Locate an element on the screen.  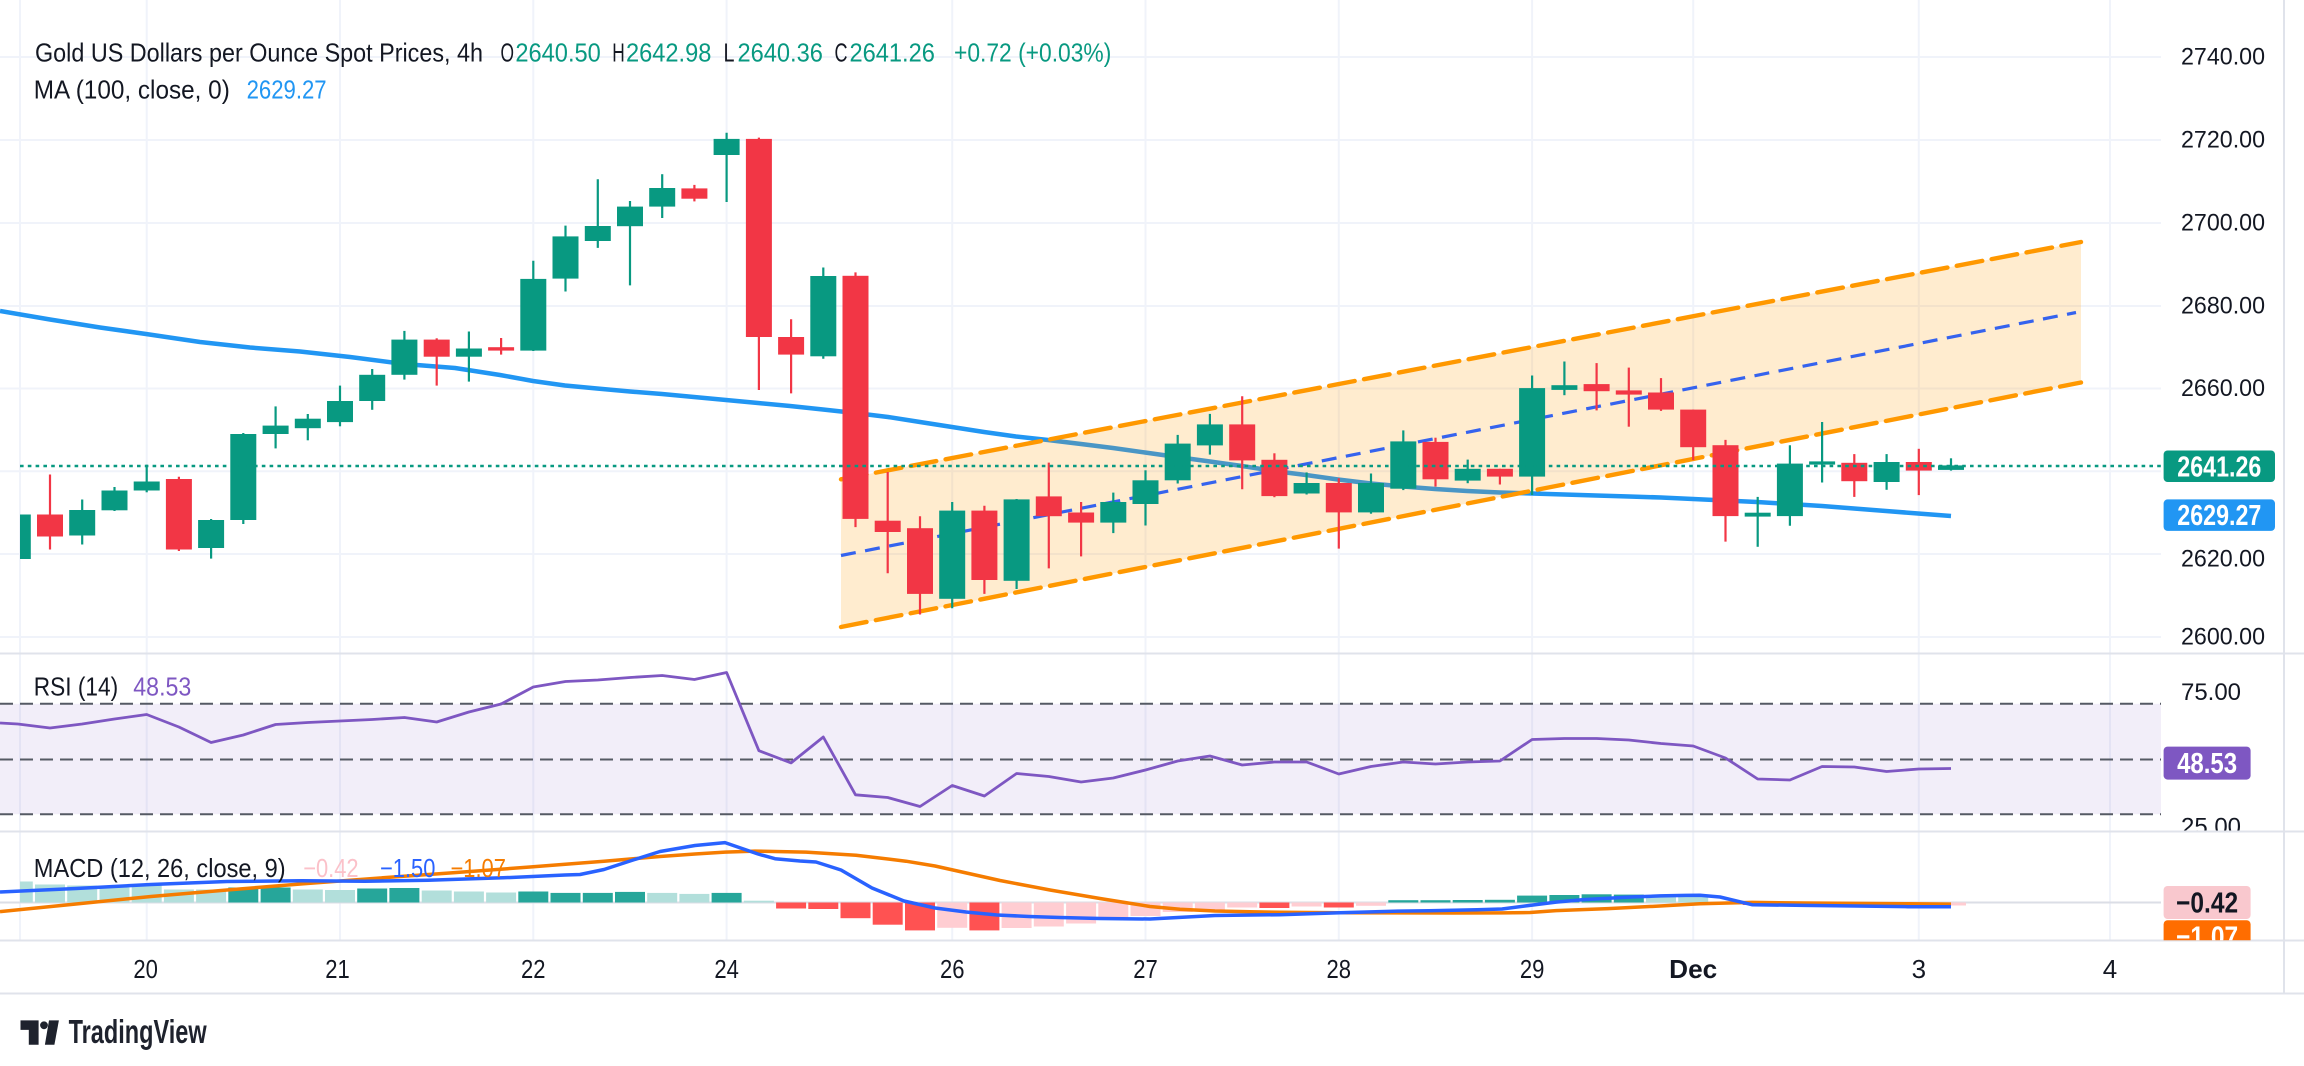
svg-text: L is located at coordinates (729, 53).